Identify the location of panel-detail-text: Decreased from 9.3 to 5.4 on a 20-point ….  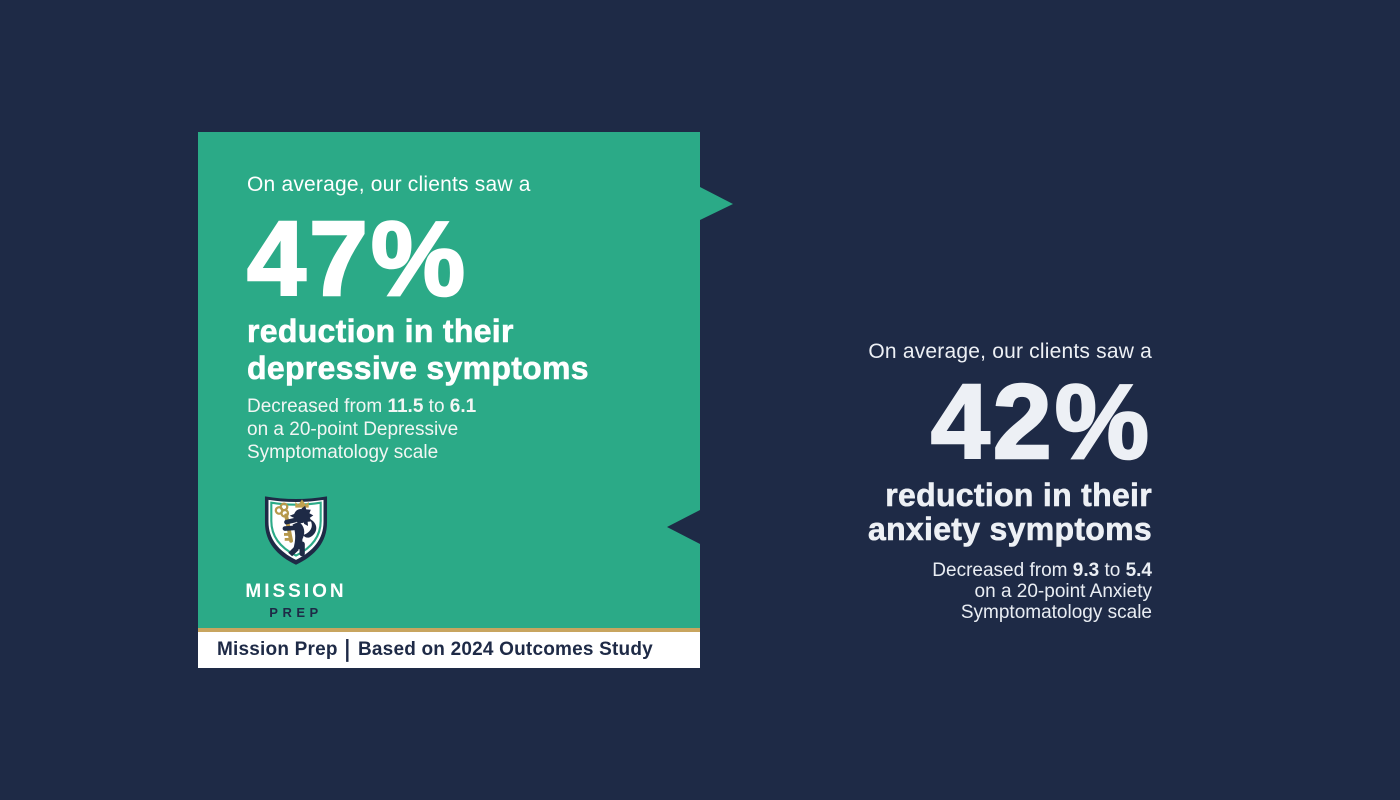
(932, 591).